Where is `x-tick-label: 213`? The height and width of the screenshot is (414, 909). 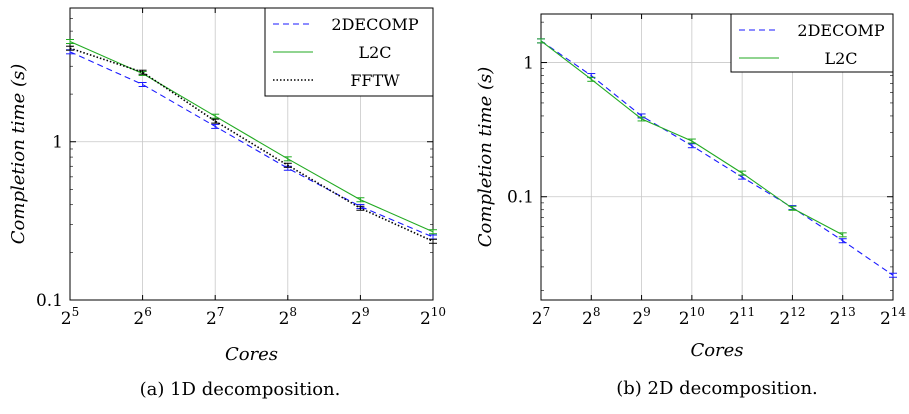 x-tick-label: 213 is located at coordinates (843, 317).